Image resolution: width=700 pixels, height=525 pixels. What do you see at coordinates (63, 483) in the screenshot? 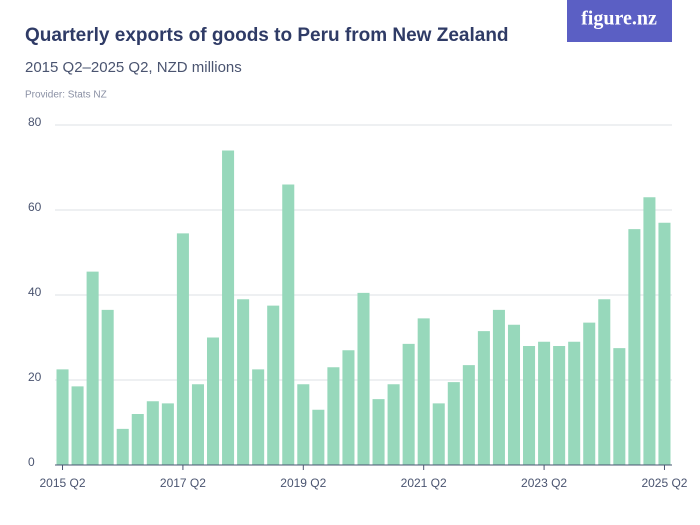
I see `x-tick-label: 2015 Q2` at bounding box center [63, 483].